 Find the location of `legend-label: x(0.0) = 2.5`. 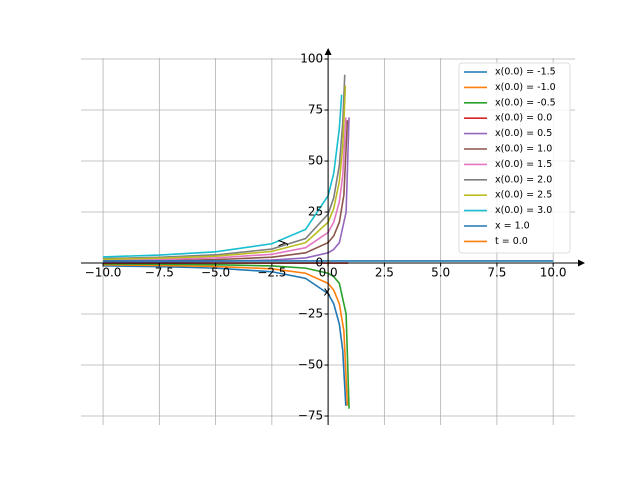

legend-label: x(0.0) = 2.5 is located at coordinates (523, 195).